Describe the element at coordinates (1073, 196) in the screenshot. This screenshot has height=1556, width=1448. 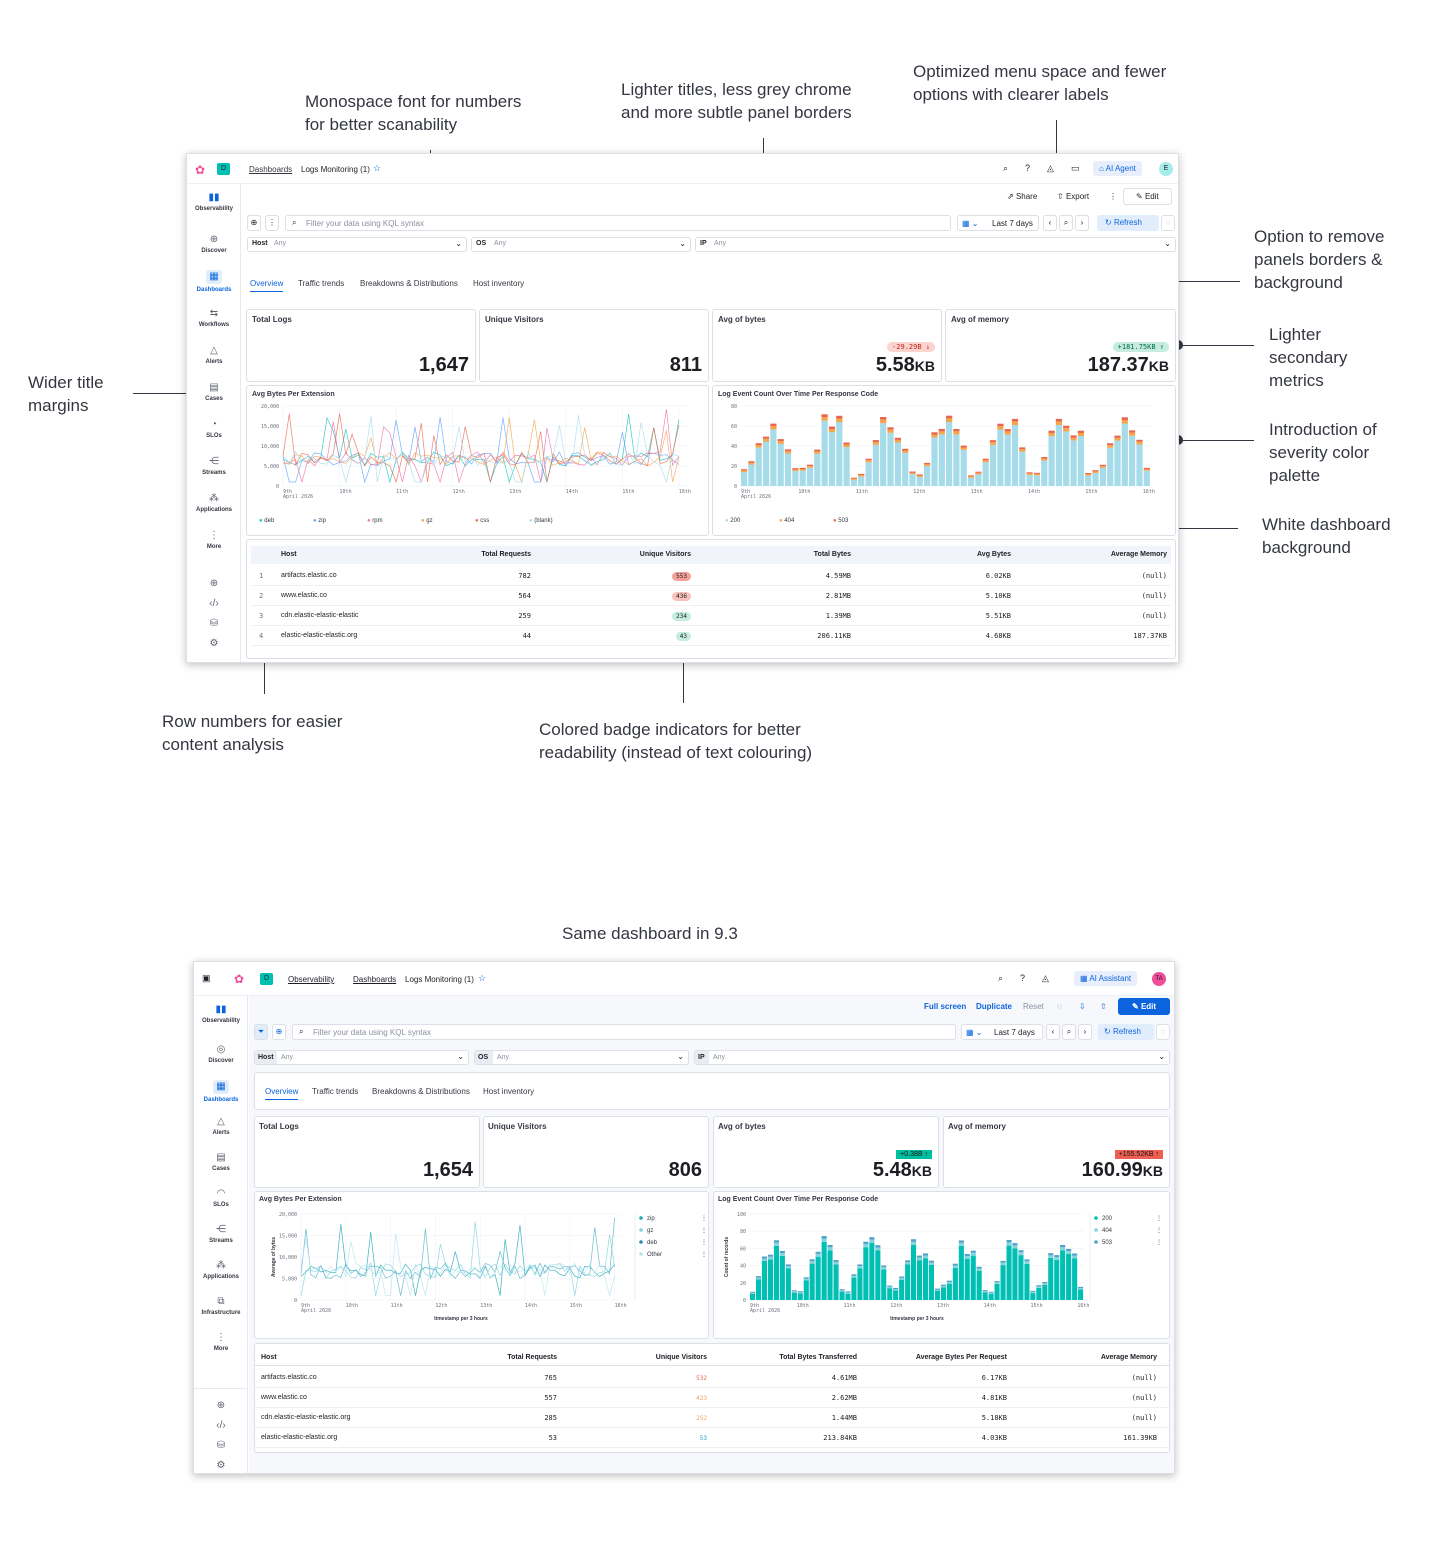
I see `export-button: ⇧ Export` at that location.